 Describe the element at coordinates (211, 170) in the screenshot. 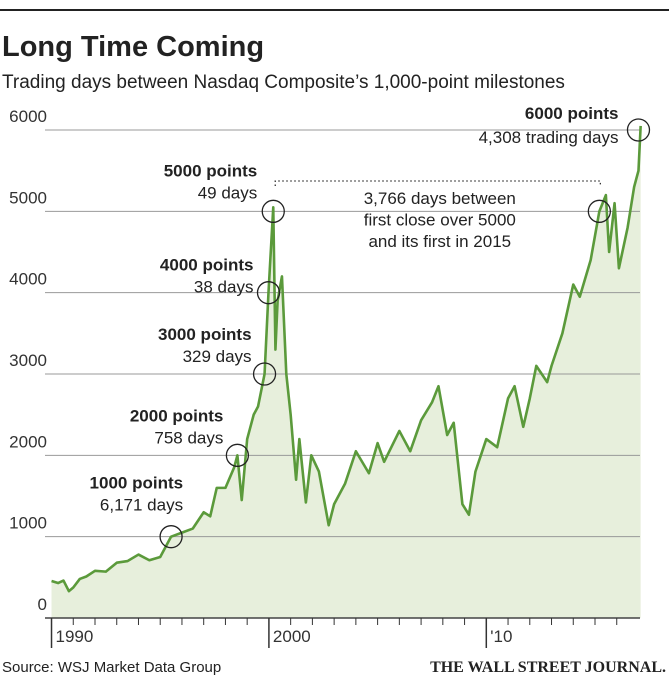

I see `milestone-label: 5000 points` at that location.